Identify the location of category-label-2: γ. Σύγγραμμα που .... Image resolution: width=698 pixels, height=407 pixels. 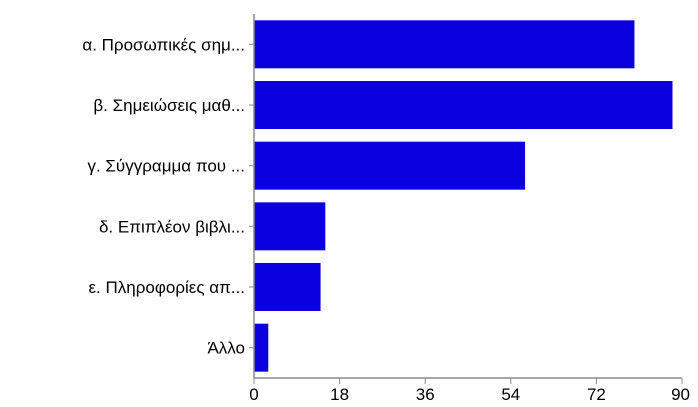
(166, 166).